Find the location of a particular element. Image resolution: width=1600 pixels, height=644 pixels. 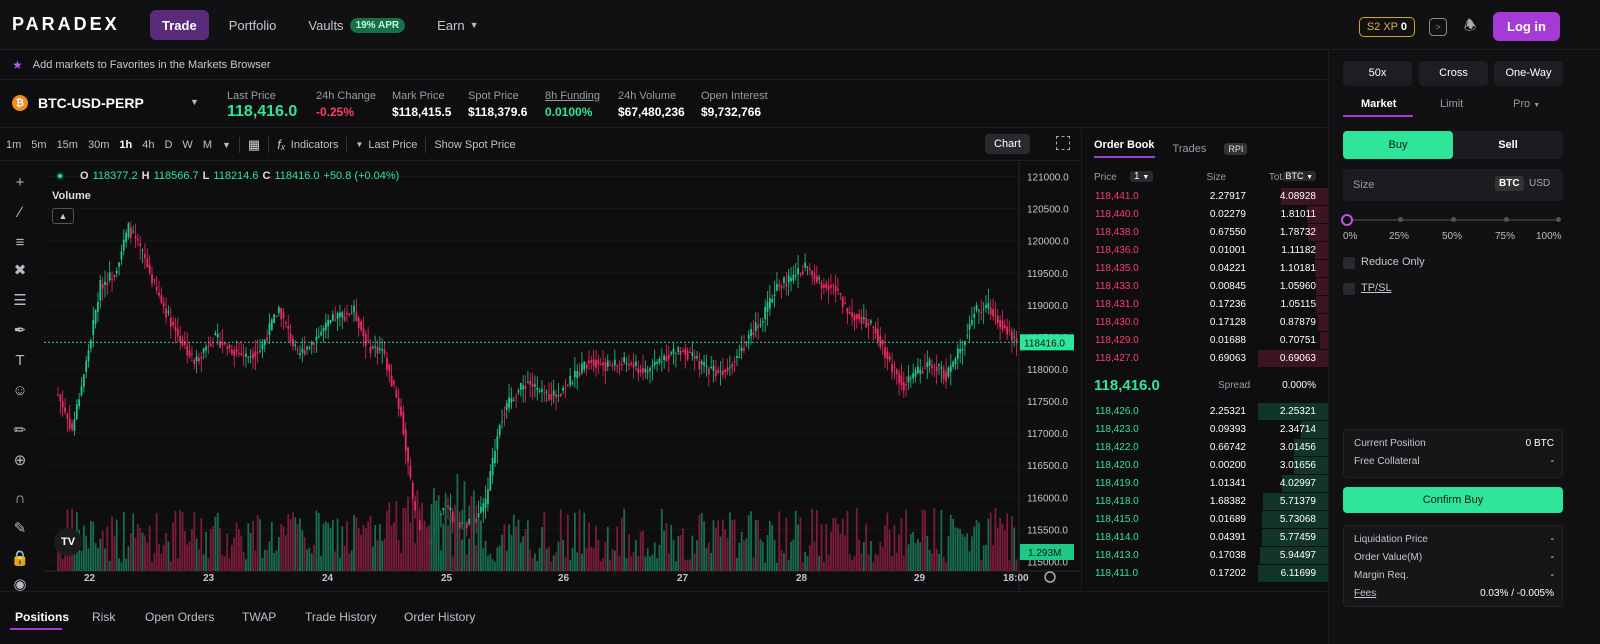

buy-button: Buy is located at coordinates (1398, 145).